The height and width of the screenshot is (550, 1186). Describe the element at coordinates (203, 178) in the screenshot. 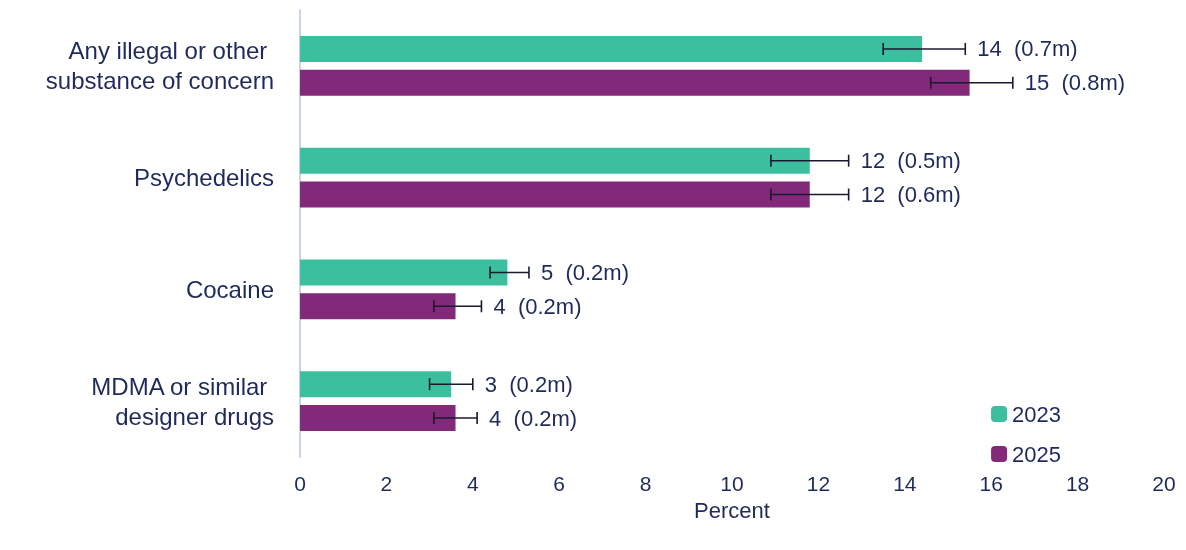

I see `y-tick-label: Psychedelics` at that location.